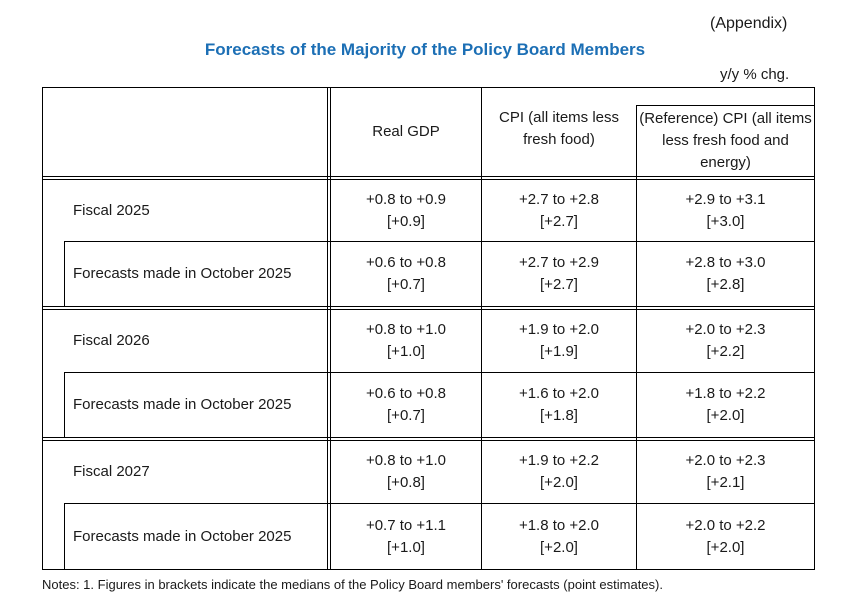 Image resolution: width=854 pixels, height=611 pixels. I want to click on col-divider-double-b, so click(330, 328).